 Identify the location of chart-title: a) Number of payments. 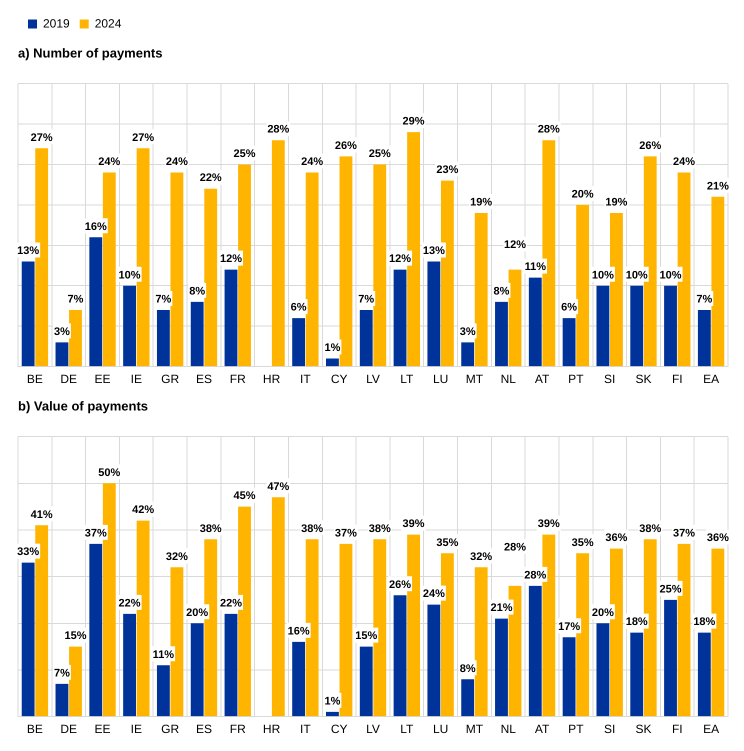
(90, 52).